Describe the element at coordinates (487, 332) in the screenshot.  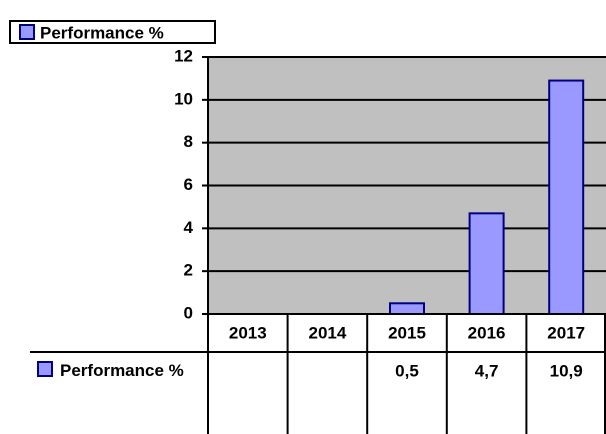
I see `x-tick-label: 2016` at that location.